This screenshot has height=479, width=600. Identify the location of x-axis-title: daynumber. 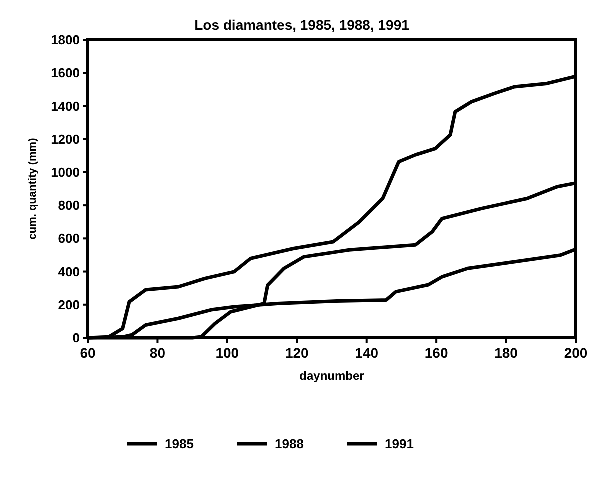
(332, 376).